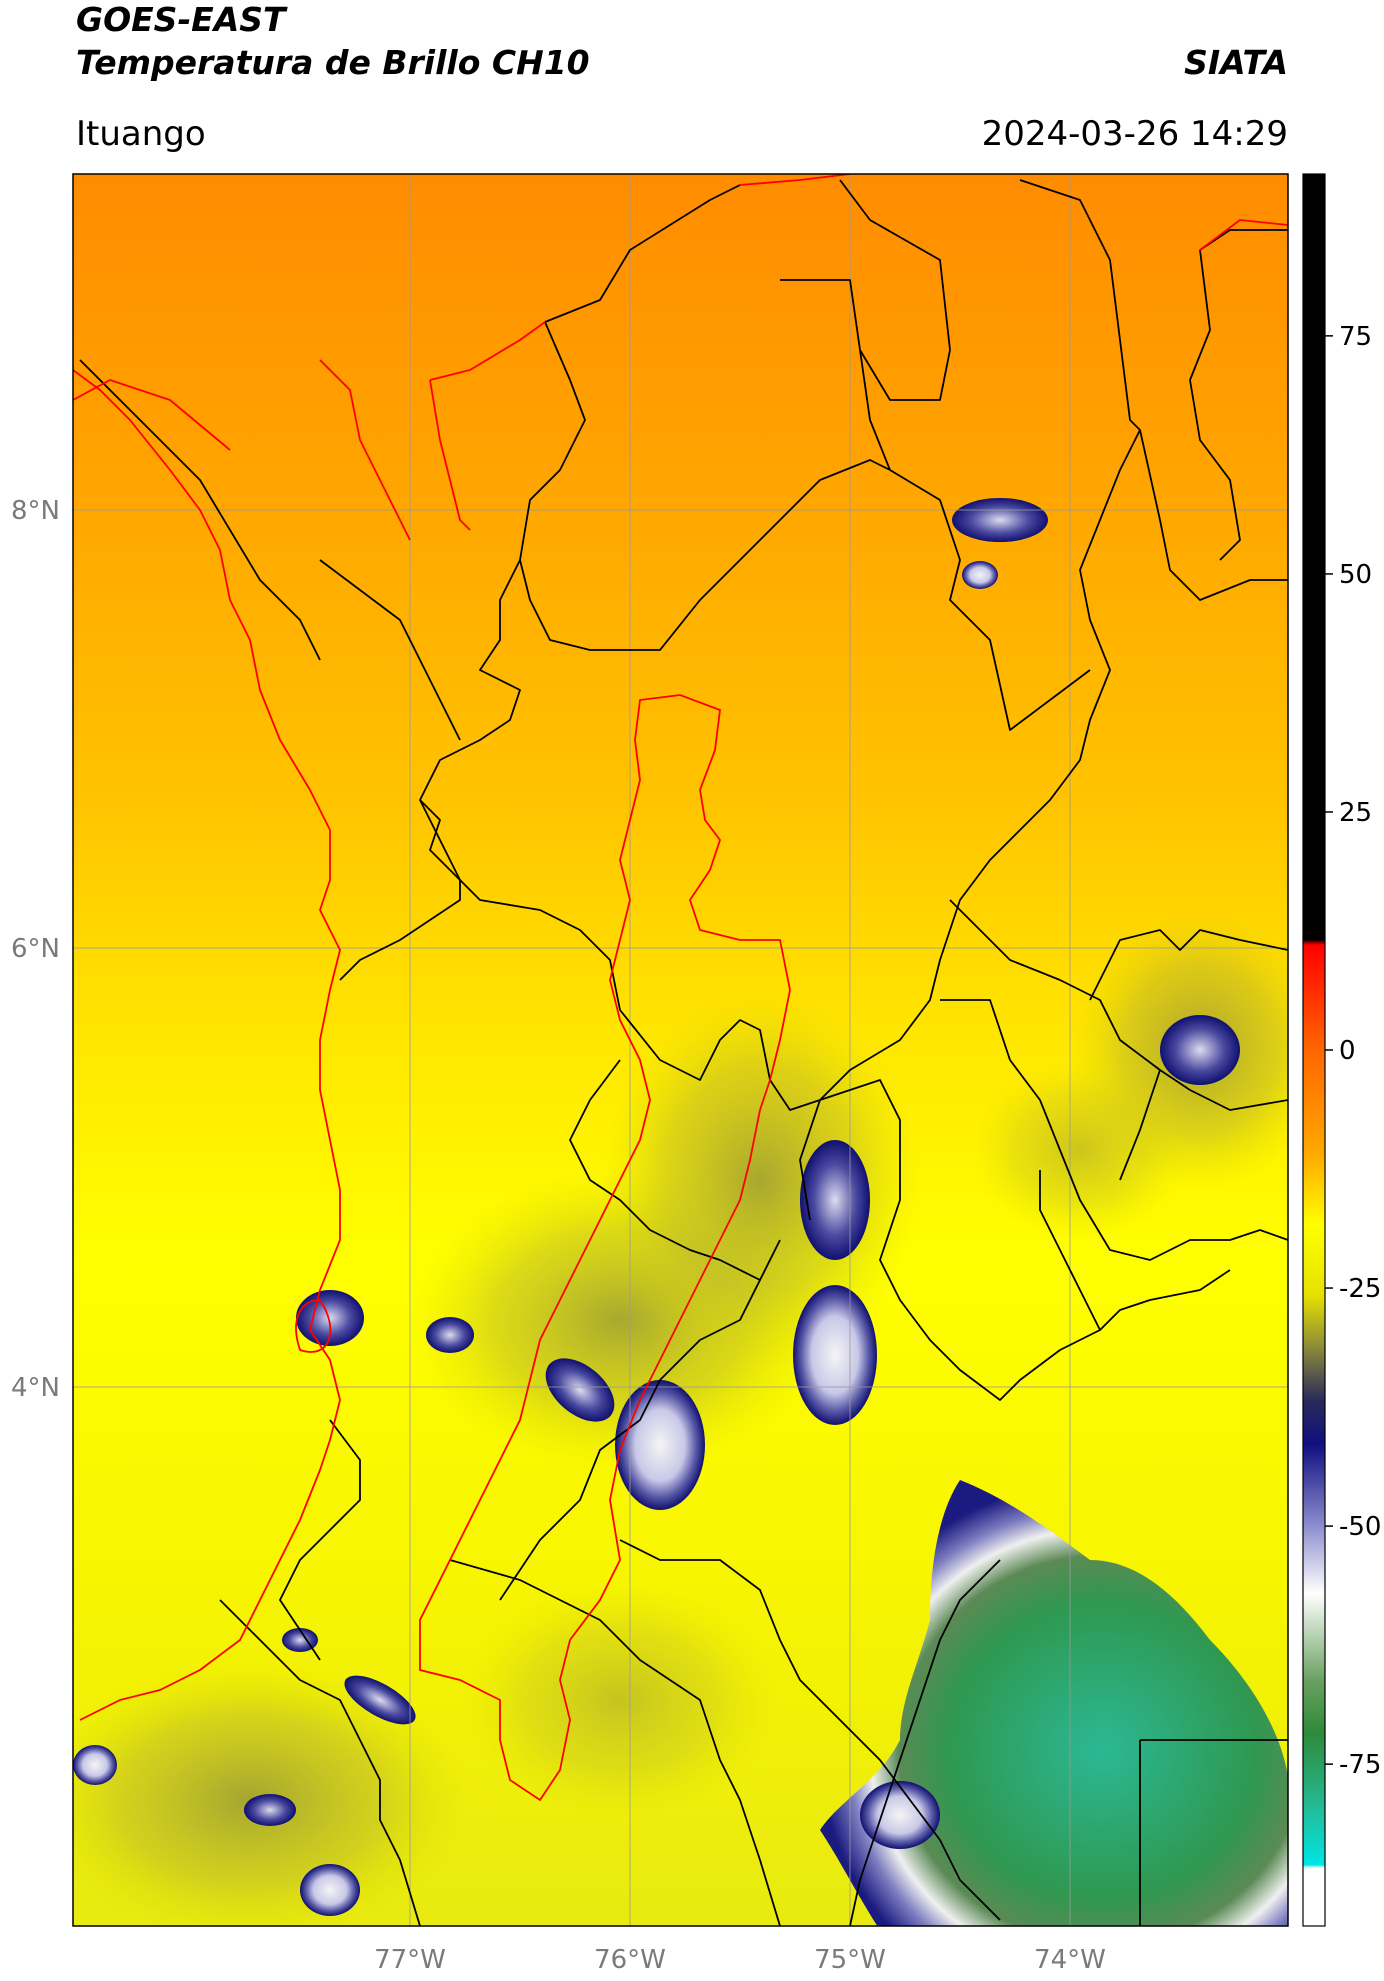  I want to click on lon-tick-label: 76°W, so click(630, 1960).